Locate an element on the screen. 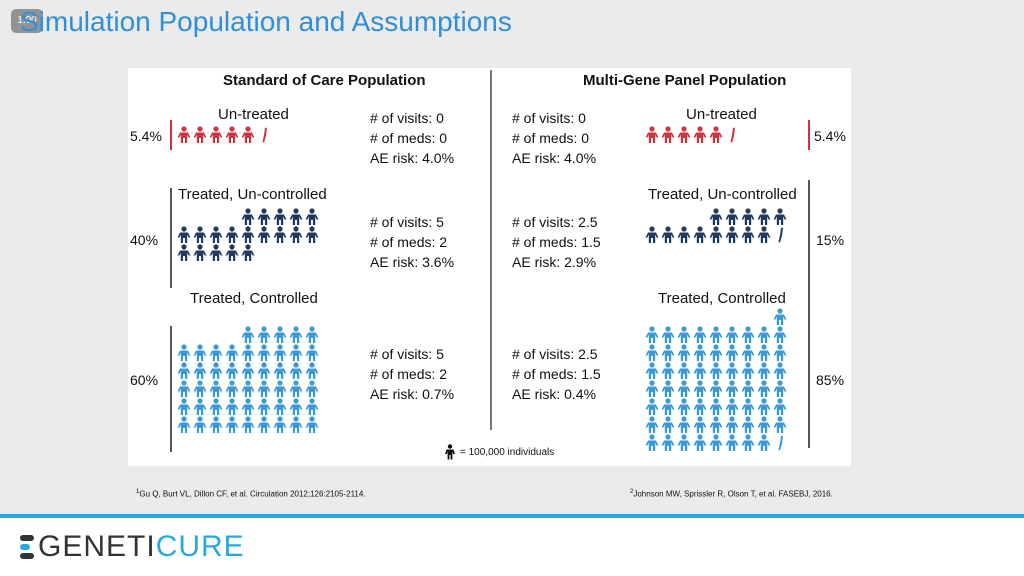 The image size is (1024, 576). mgp-untreated-pct: 5.4% is located at coordinates (830, 136).